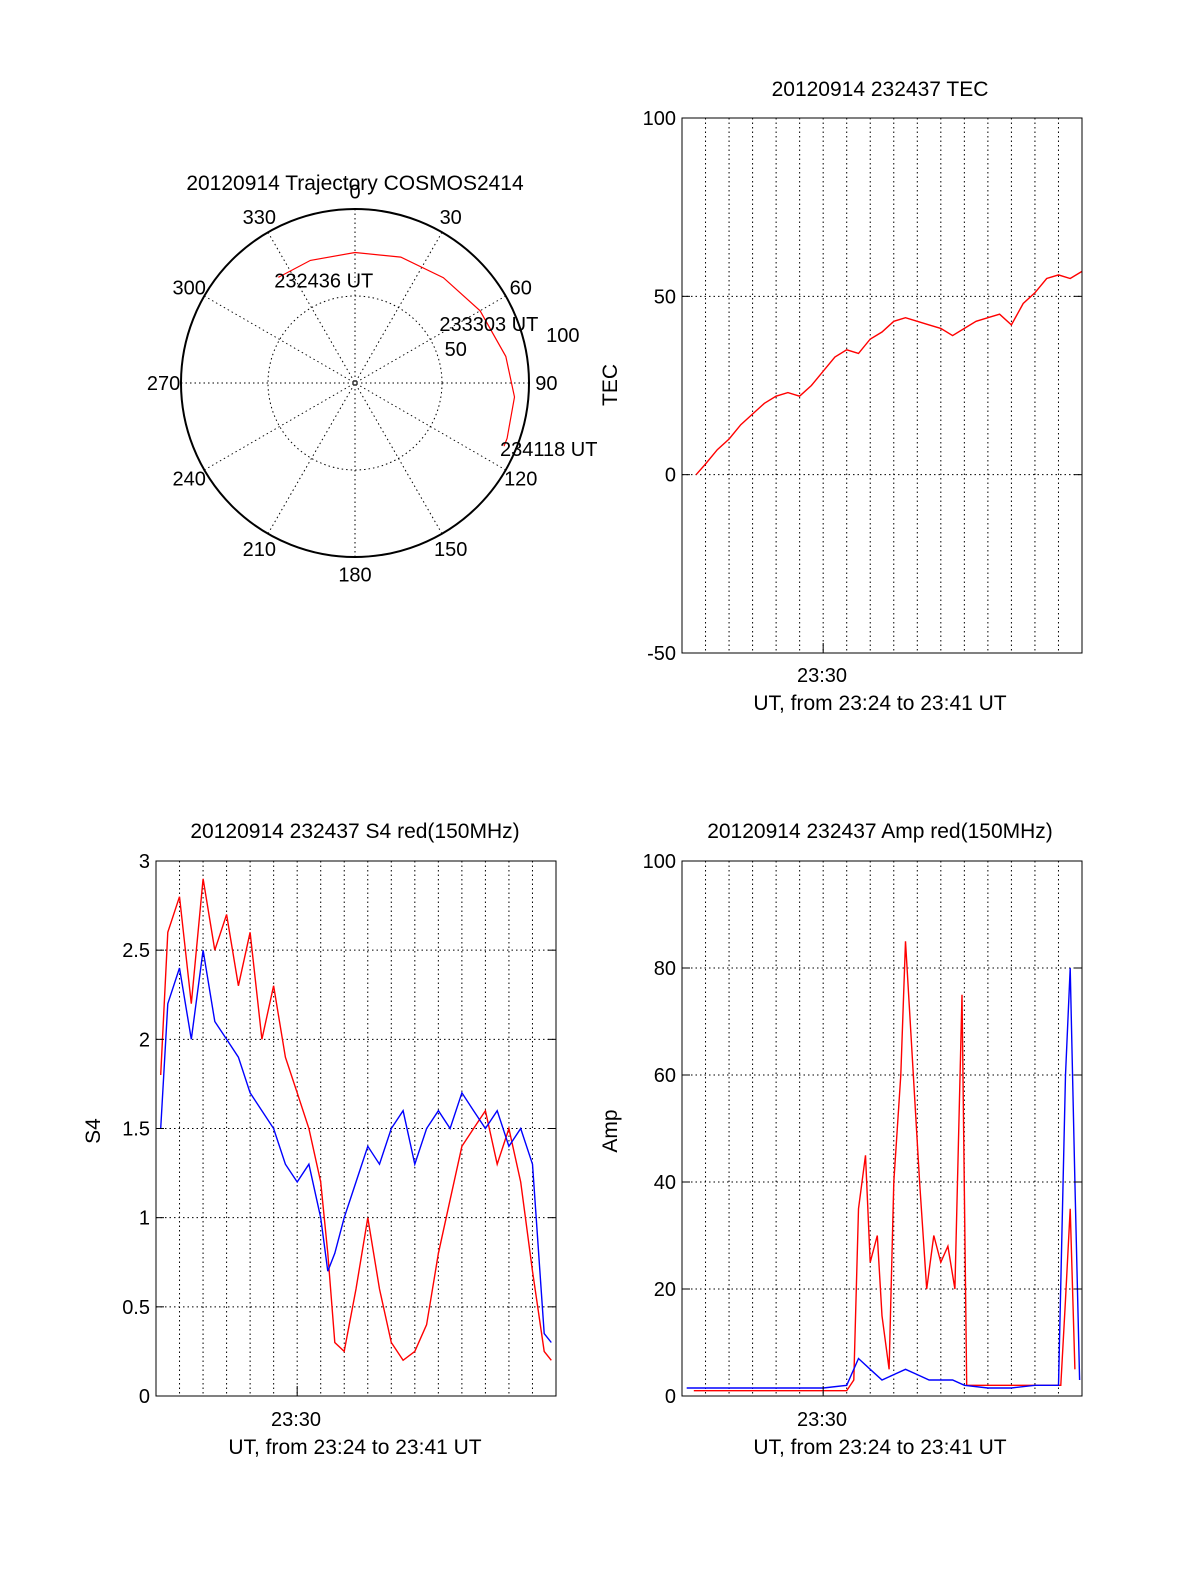  What do you see at coordinates (889, 373) in the screenshot?
I see `tec-series-red` at bounding box center [889, 373].